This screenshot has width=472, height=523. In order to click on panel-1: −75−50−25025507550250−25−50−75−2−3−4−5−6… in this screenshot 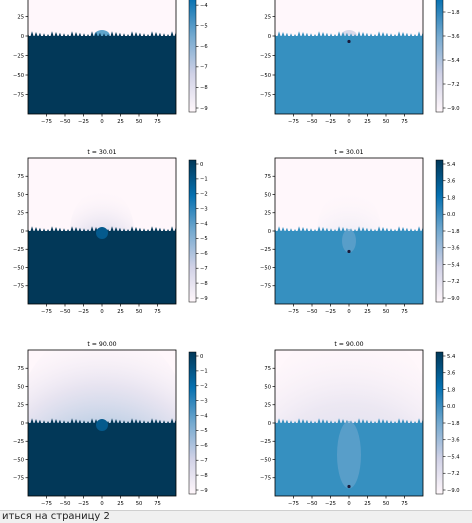, I will do `click(110, 62)`.